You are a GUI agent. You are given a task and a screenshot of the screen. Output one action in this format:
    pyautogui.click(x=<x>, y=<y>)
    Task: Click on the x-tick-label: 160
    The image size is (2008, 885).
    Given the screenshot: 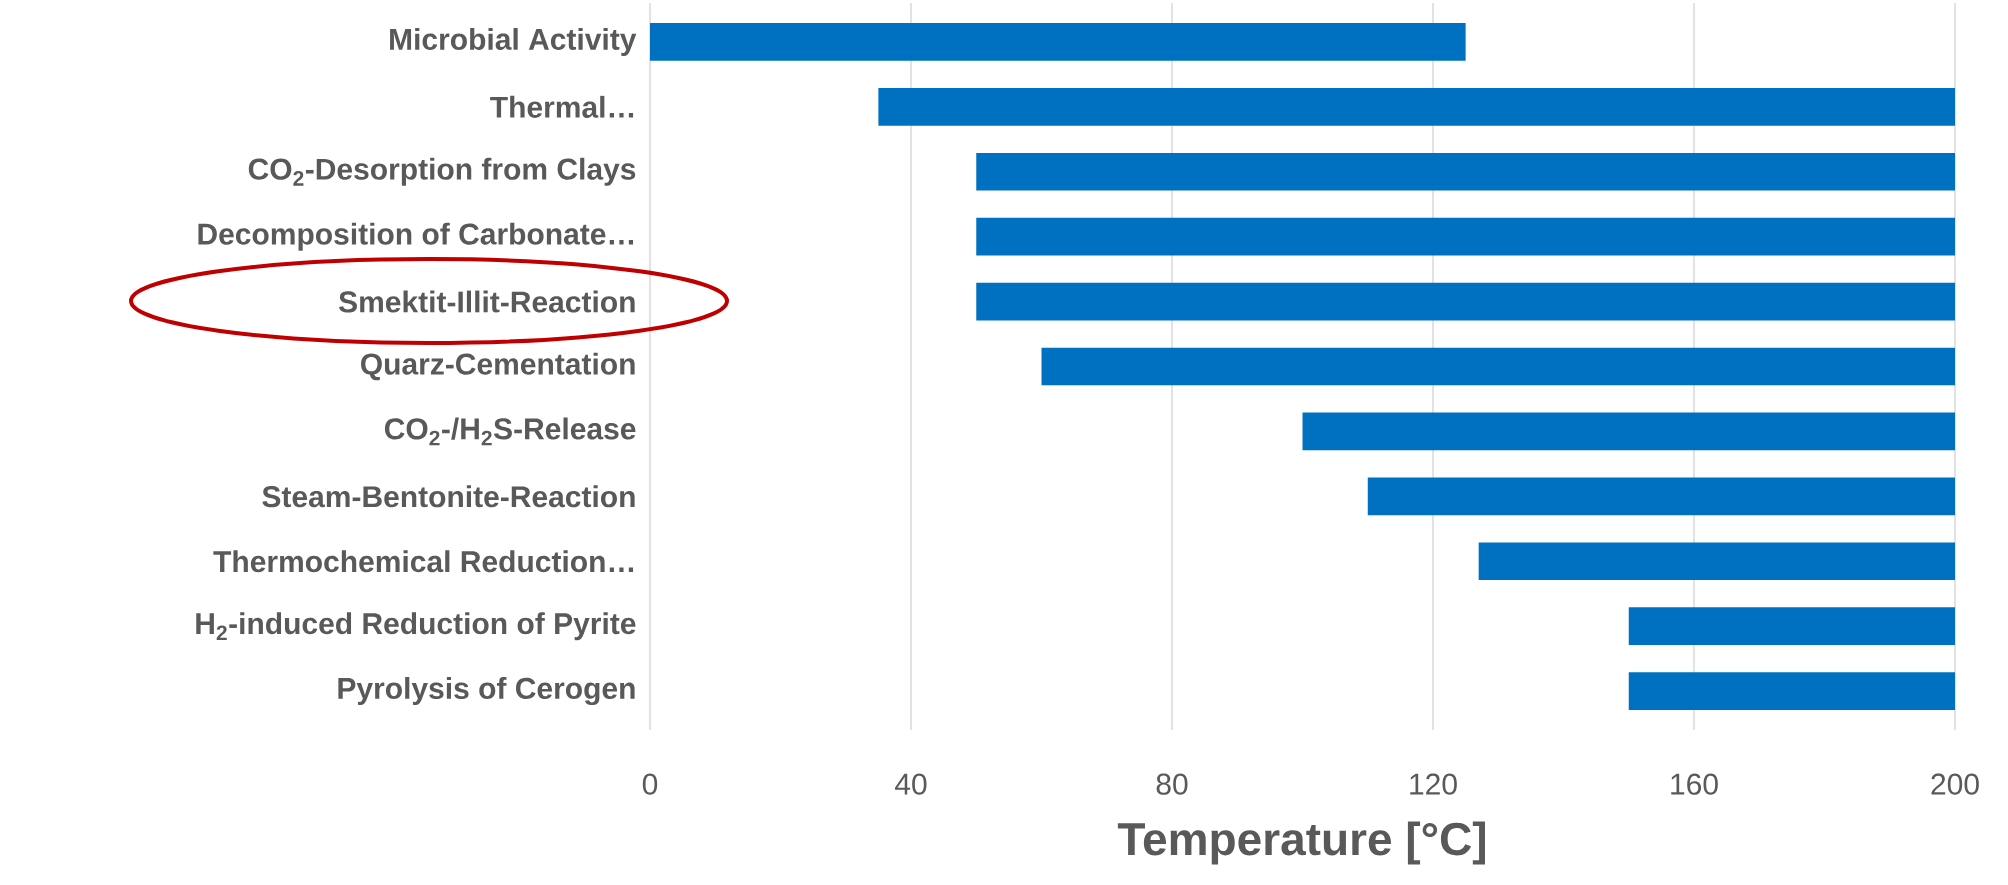 What is the action you would take?
    pyautogui.click(x=1694, y=784)
    